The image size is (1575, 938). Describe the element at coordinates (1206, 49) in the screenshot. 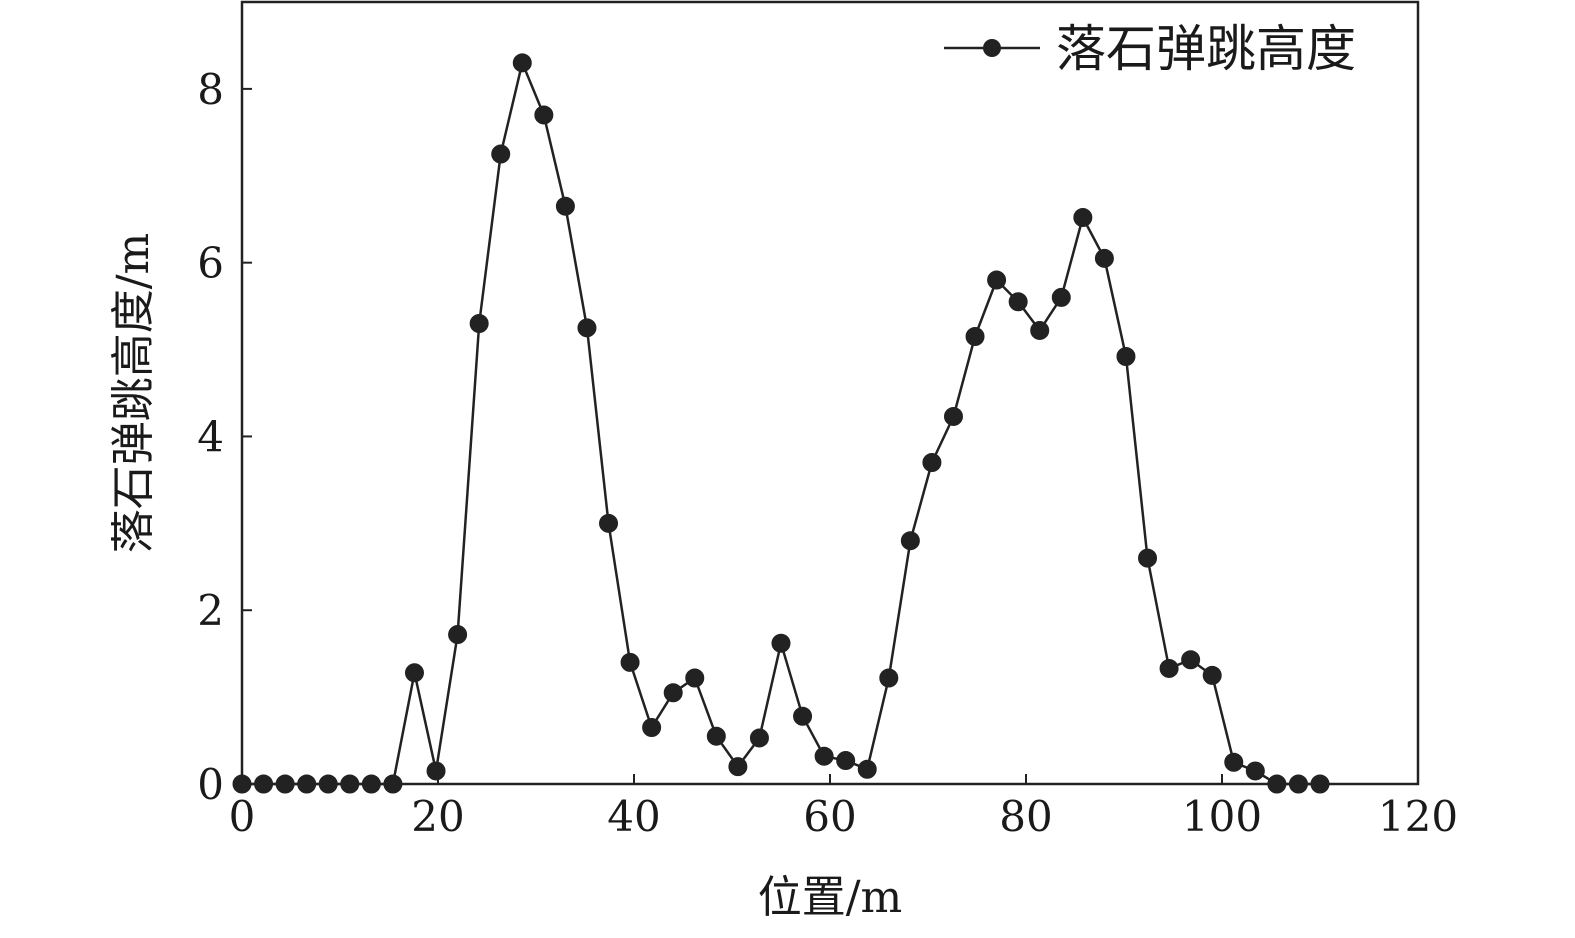

I see `legend-label: 落石弹跳高度` at that location.